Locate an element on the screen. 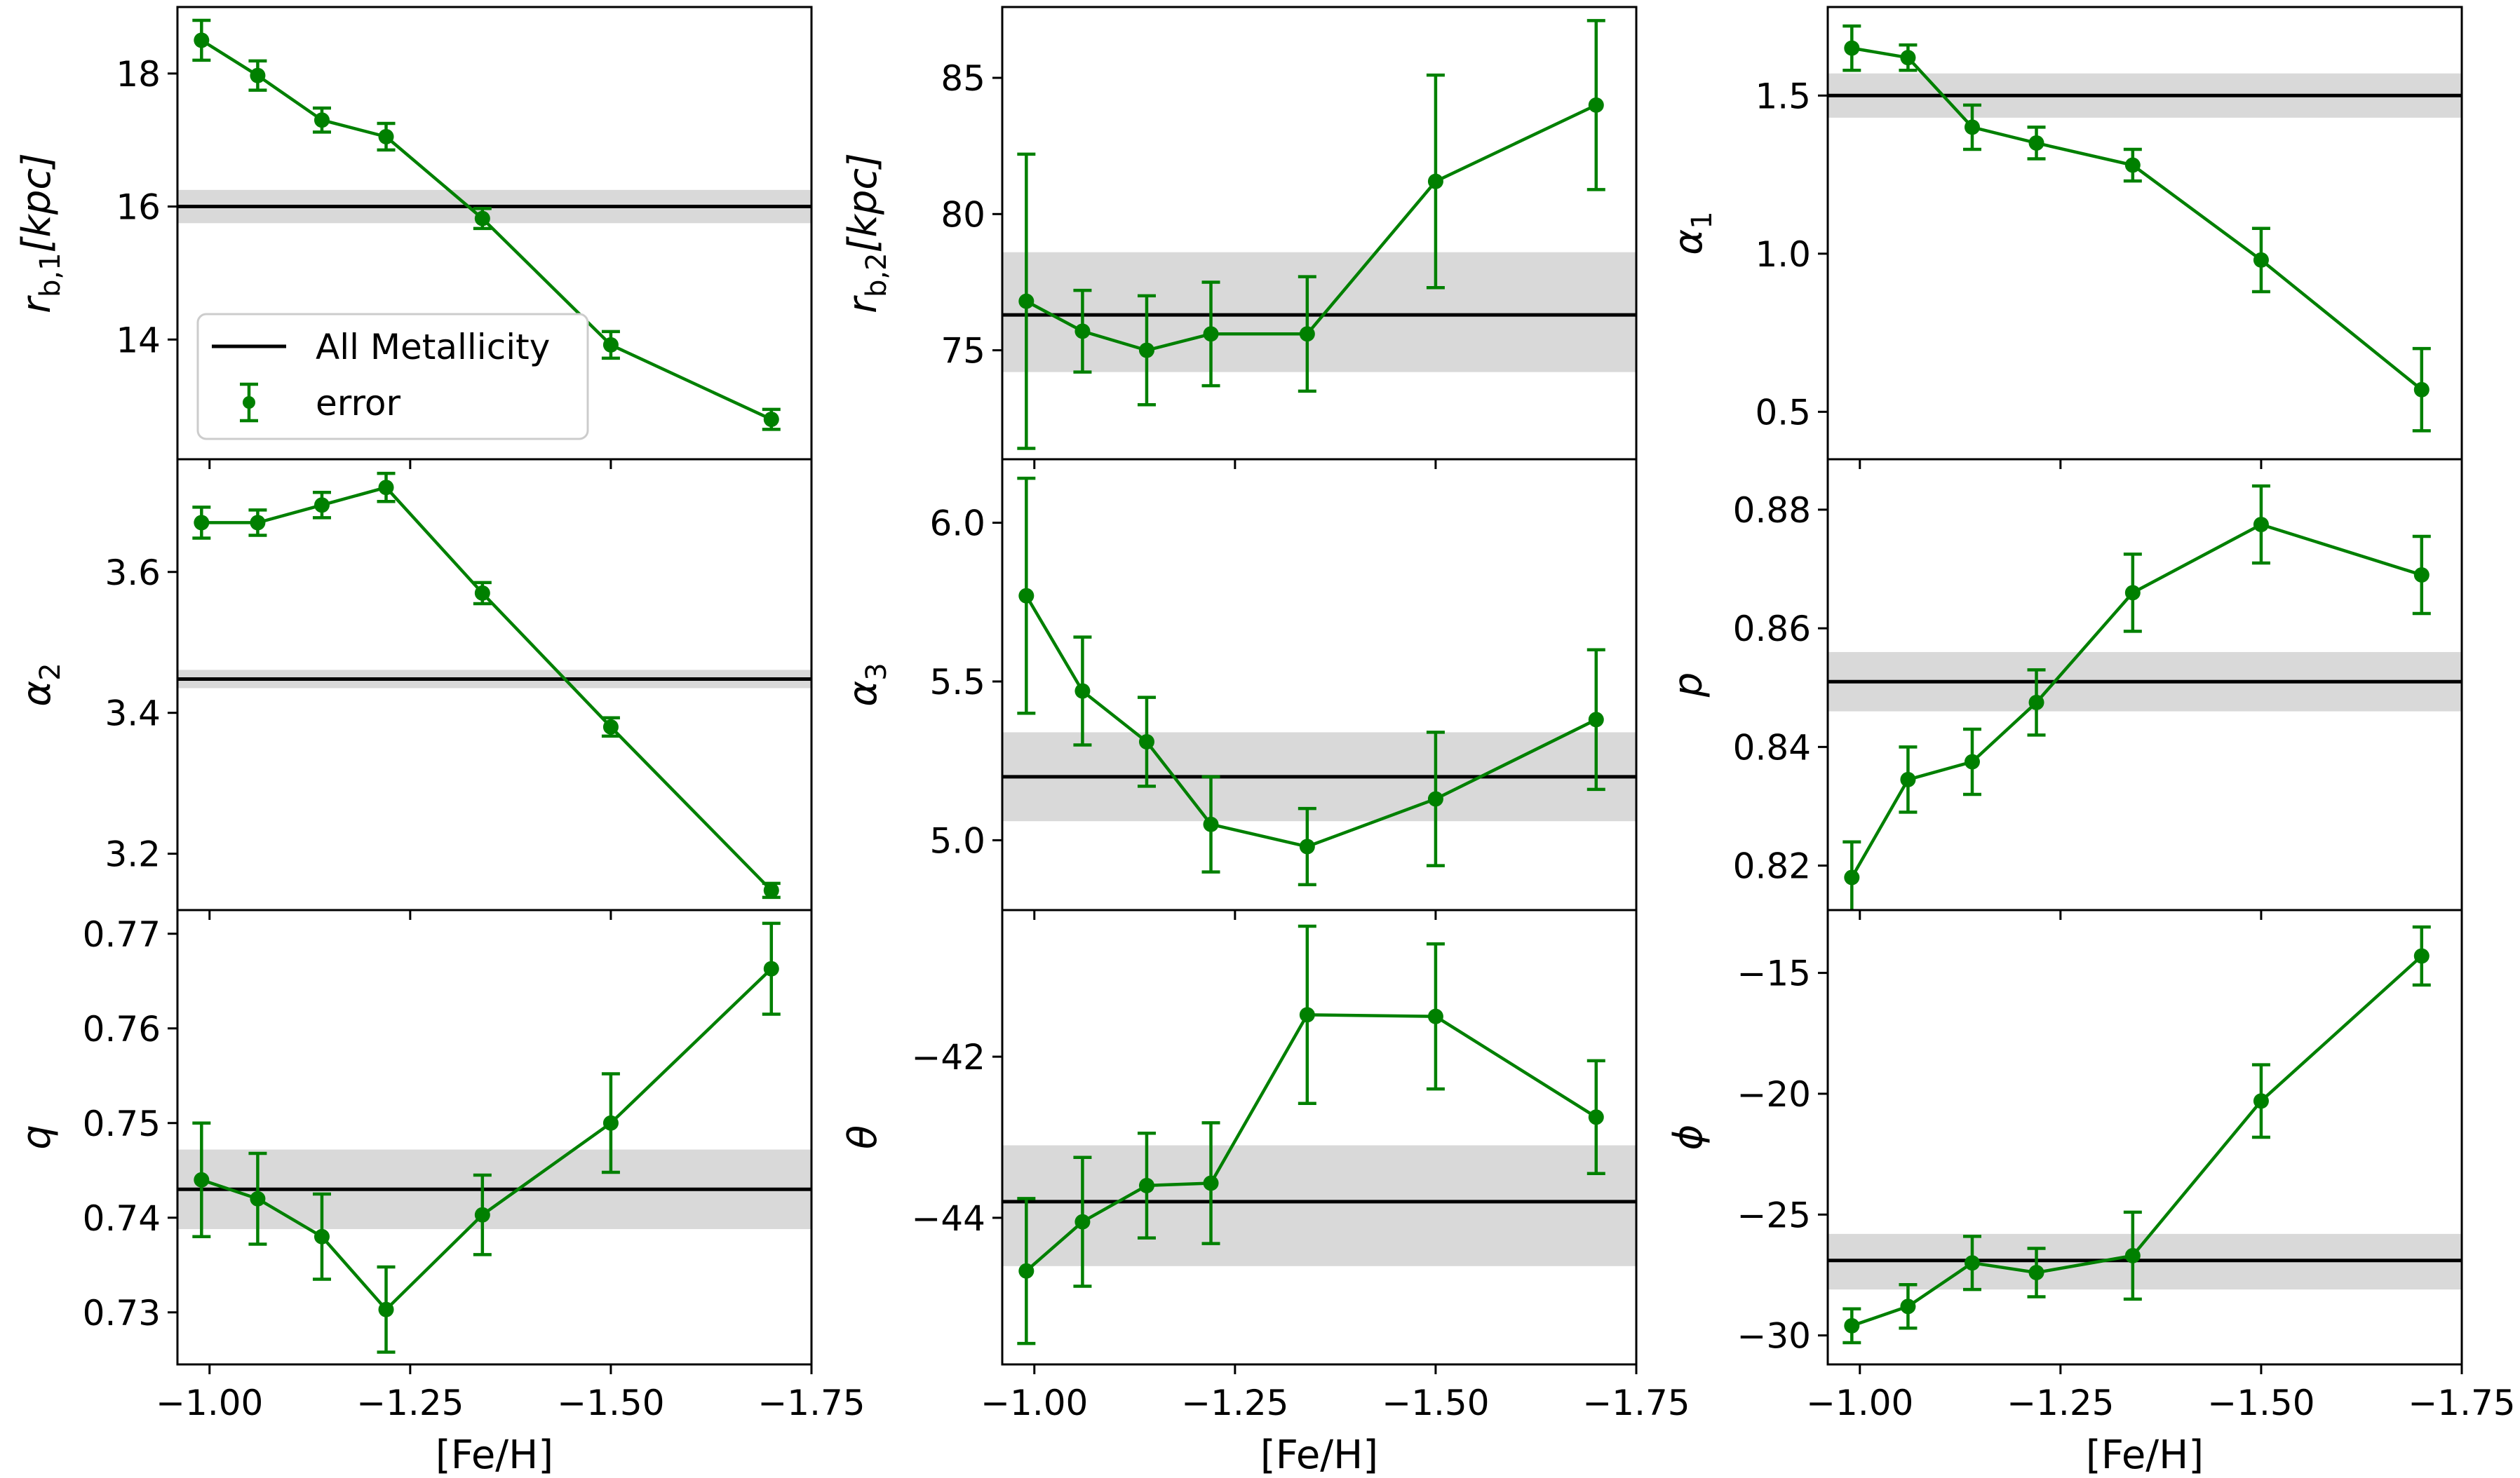  panel-6: 0.82 0.84 0.86 0.88 p is located at coordinates (2064, 689).